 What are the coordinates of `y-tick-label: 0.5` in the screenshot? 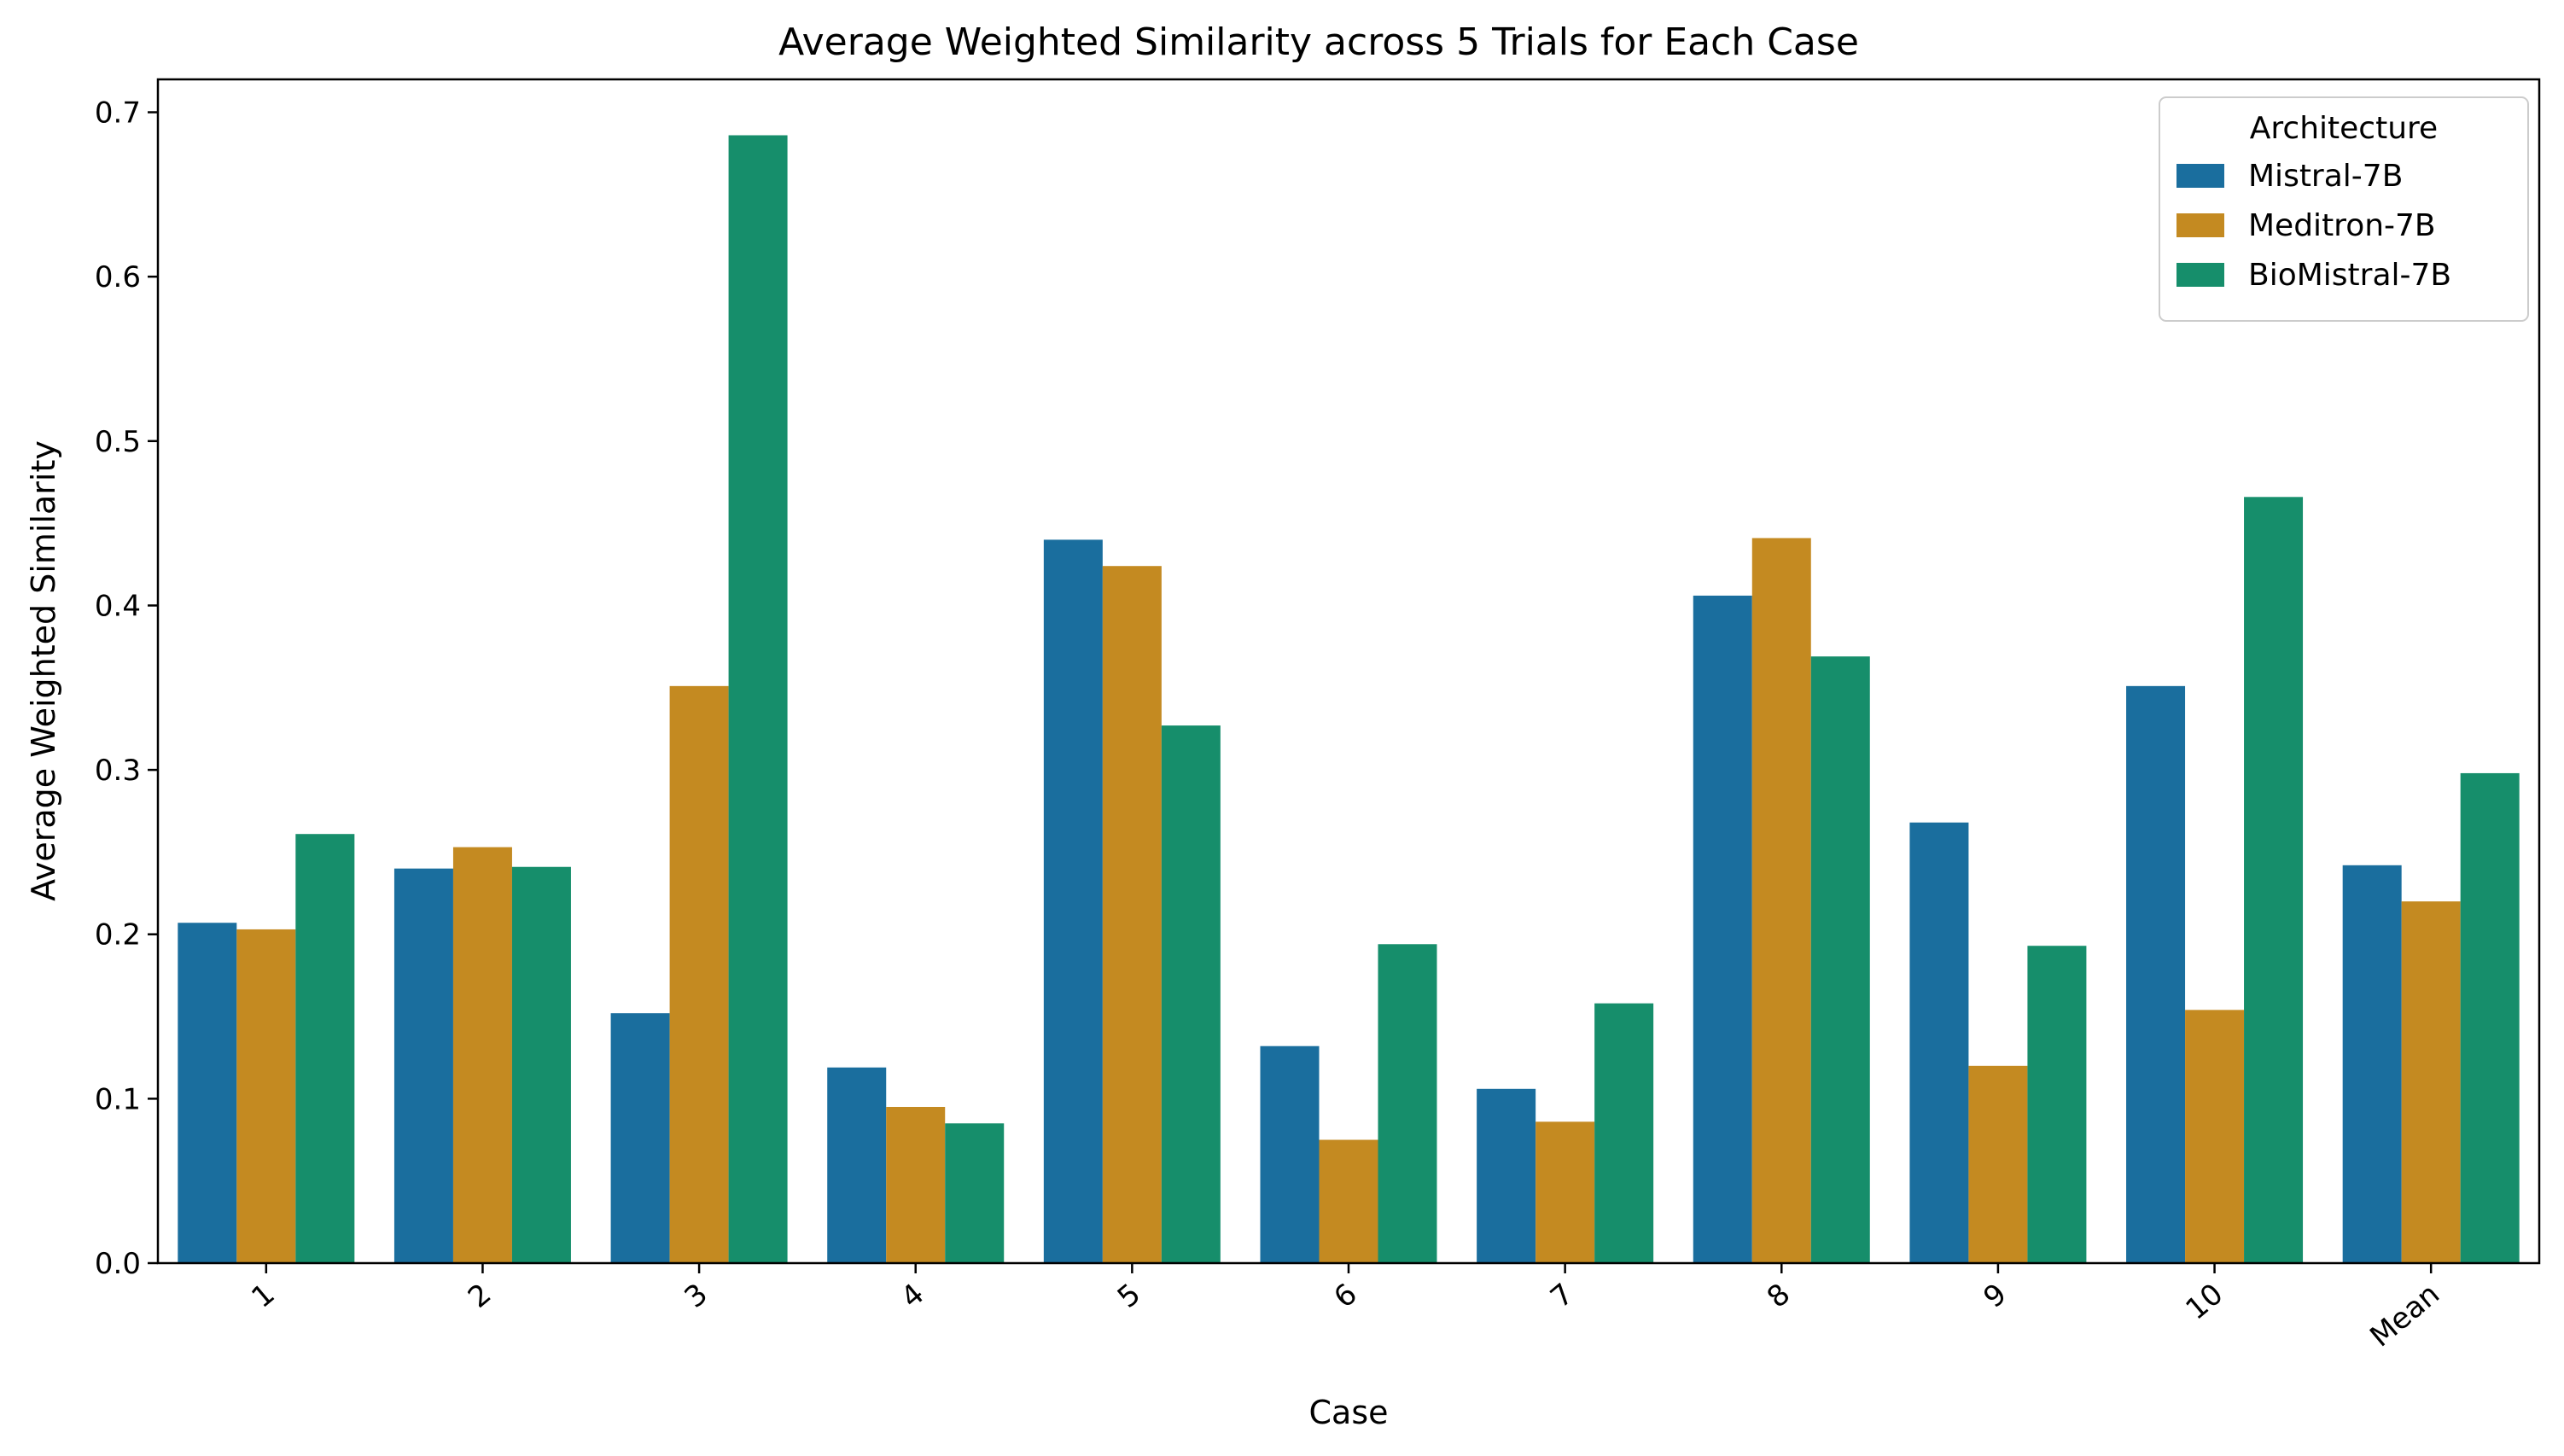 It's located at (118, 442).